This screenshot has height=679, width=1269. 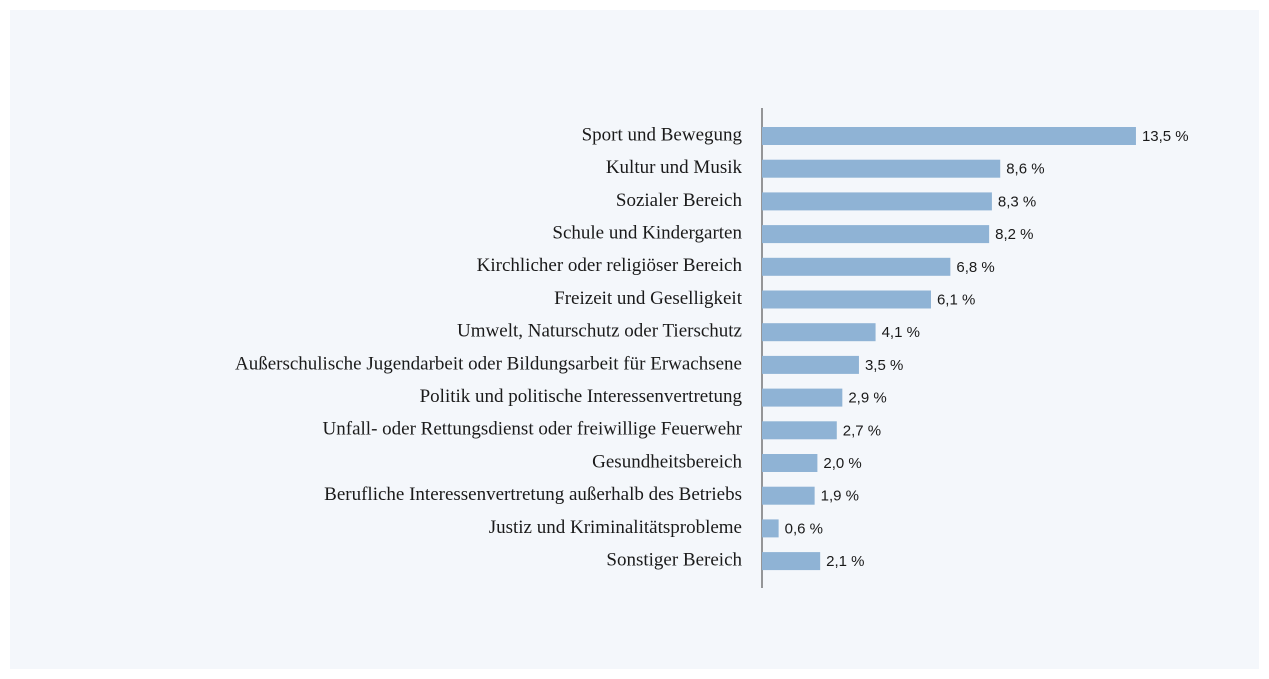 What do you see at coordinates (901, 332) in the screenshot?
I see `value-label: 4,1 %` at bounding box center [901, 332].